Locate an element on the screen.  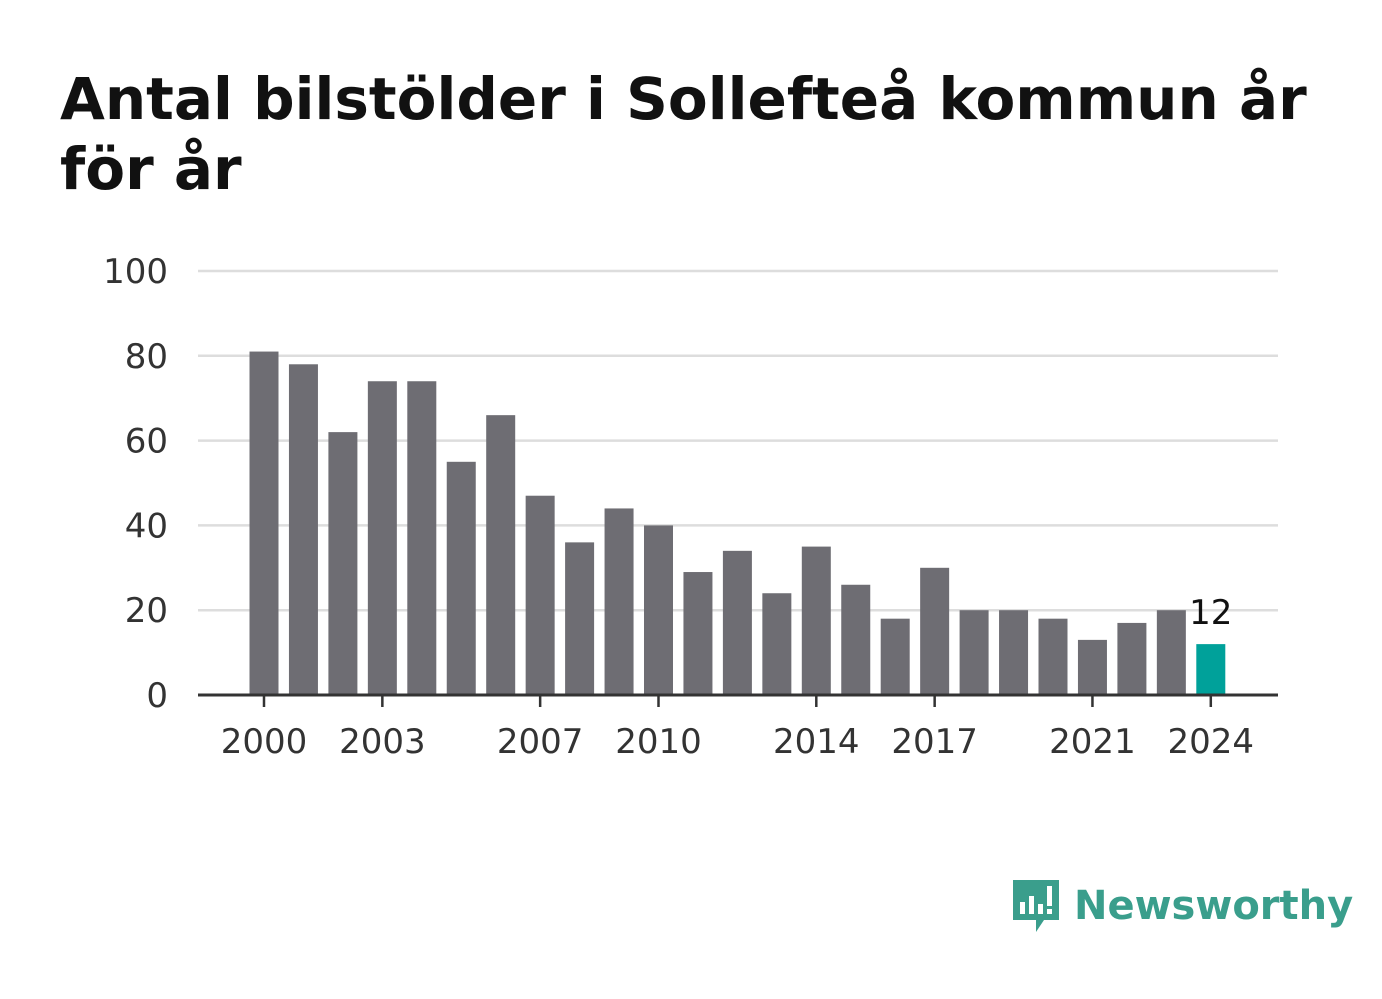
y-tick-label: 80 is located at coordinates (146, 357).